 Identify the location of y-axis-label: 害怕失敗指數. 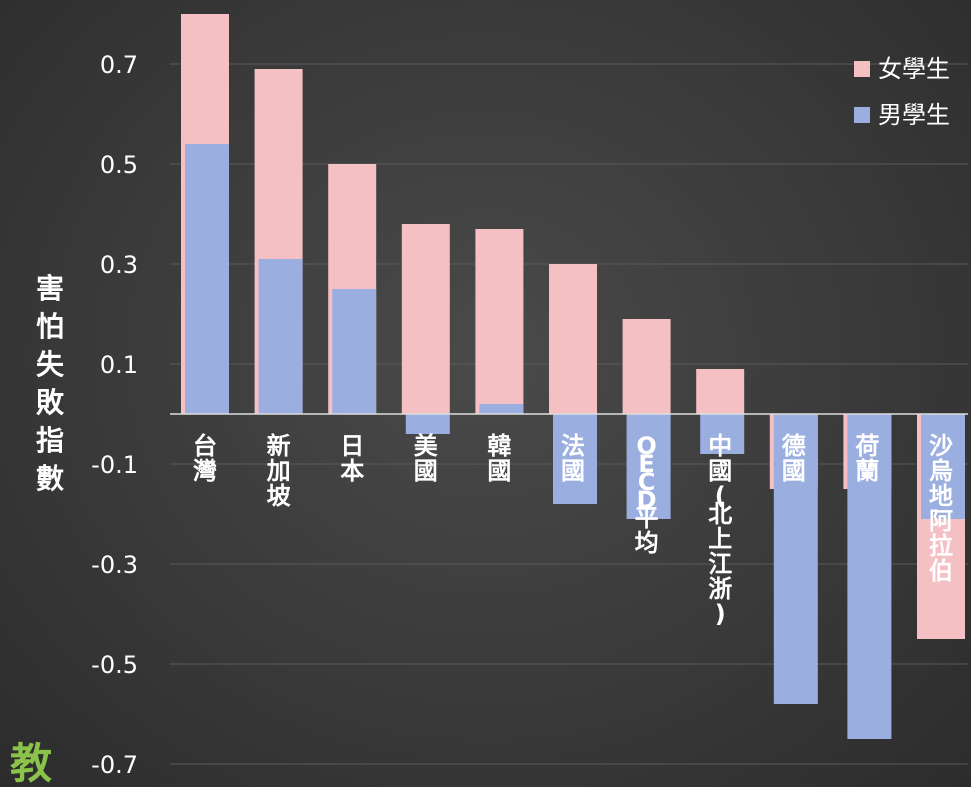
(50, 383).